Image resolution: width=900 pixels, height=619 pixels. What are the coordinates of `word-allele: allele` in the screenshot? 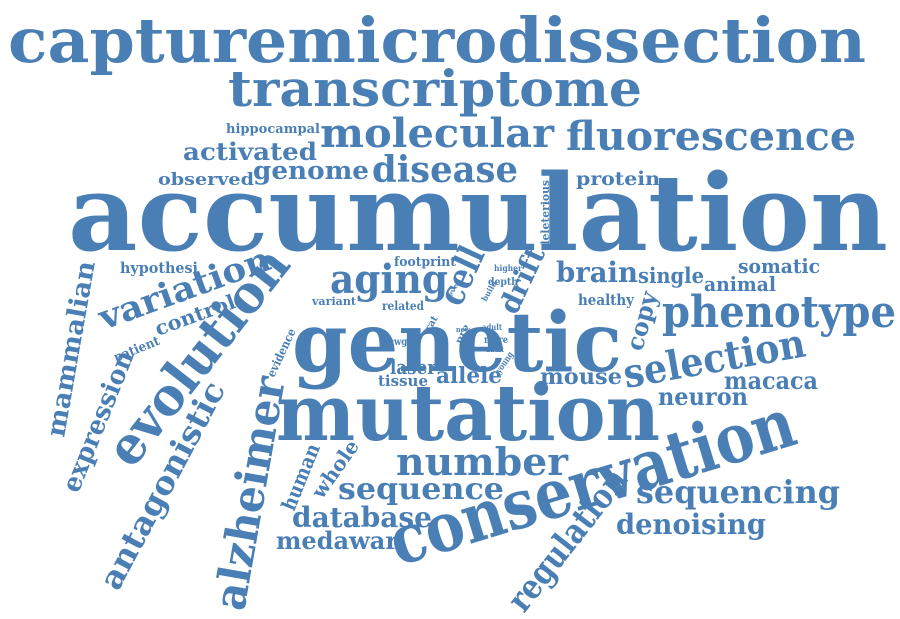 It's located at (469, 376).